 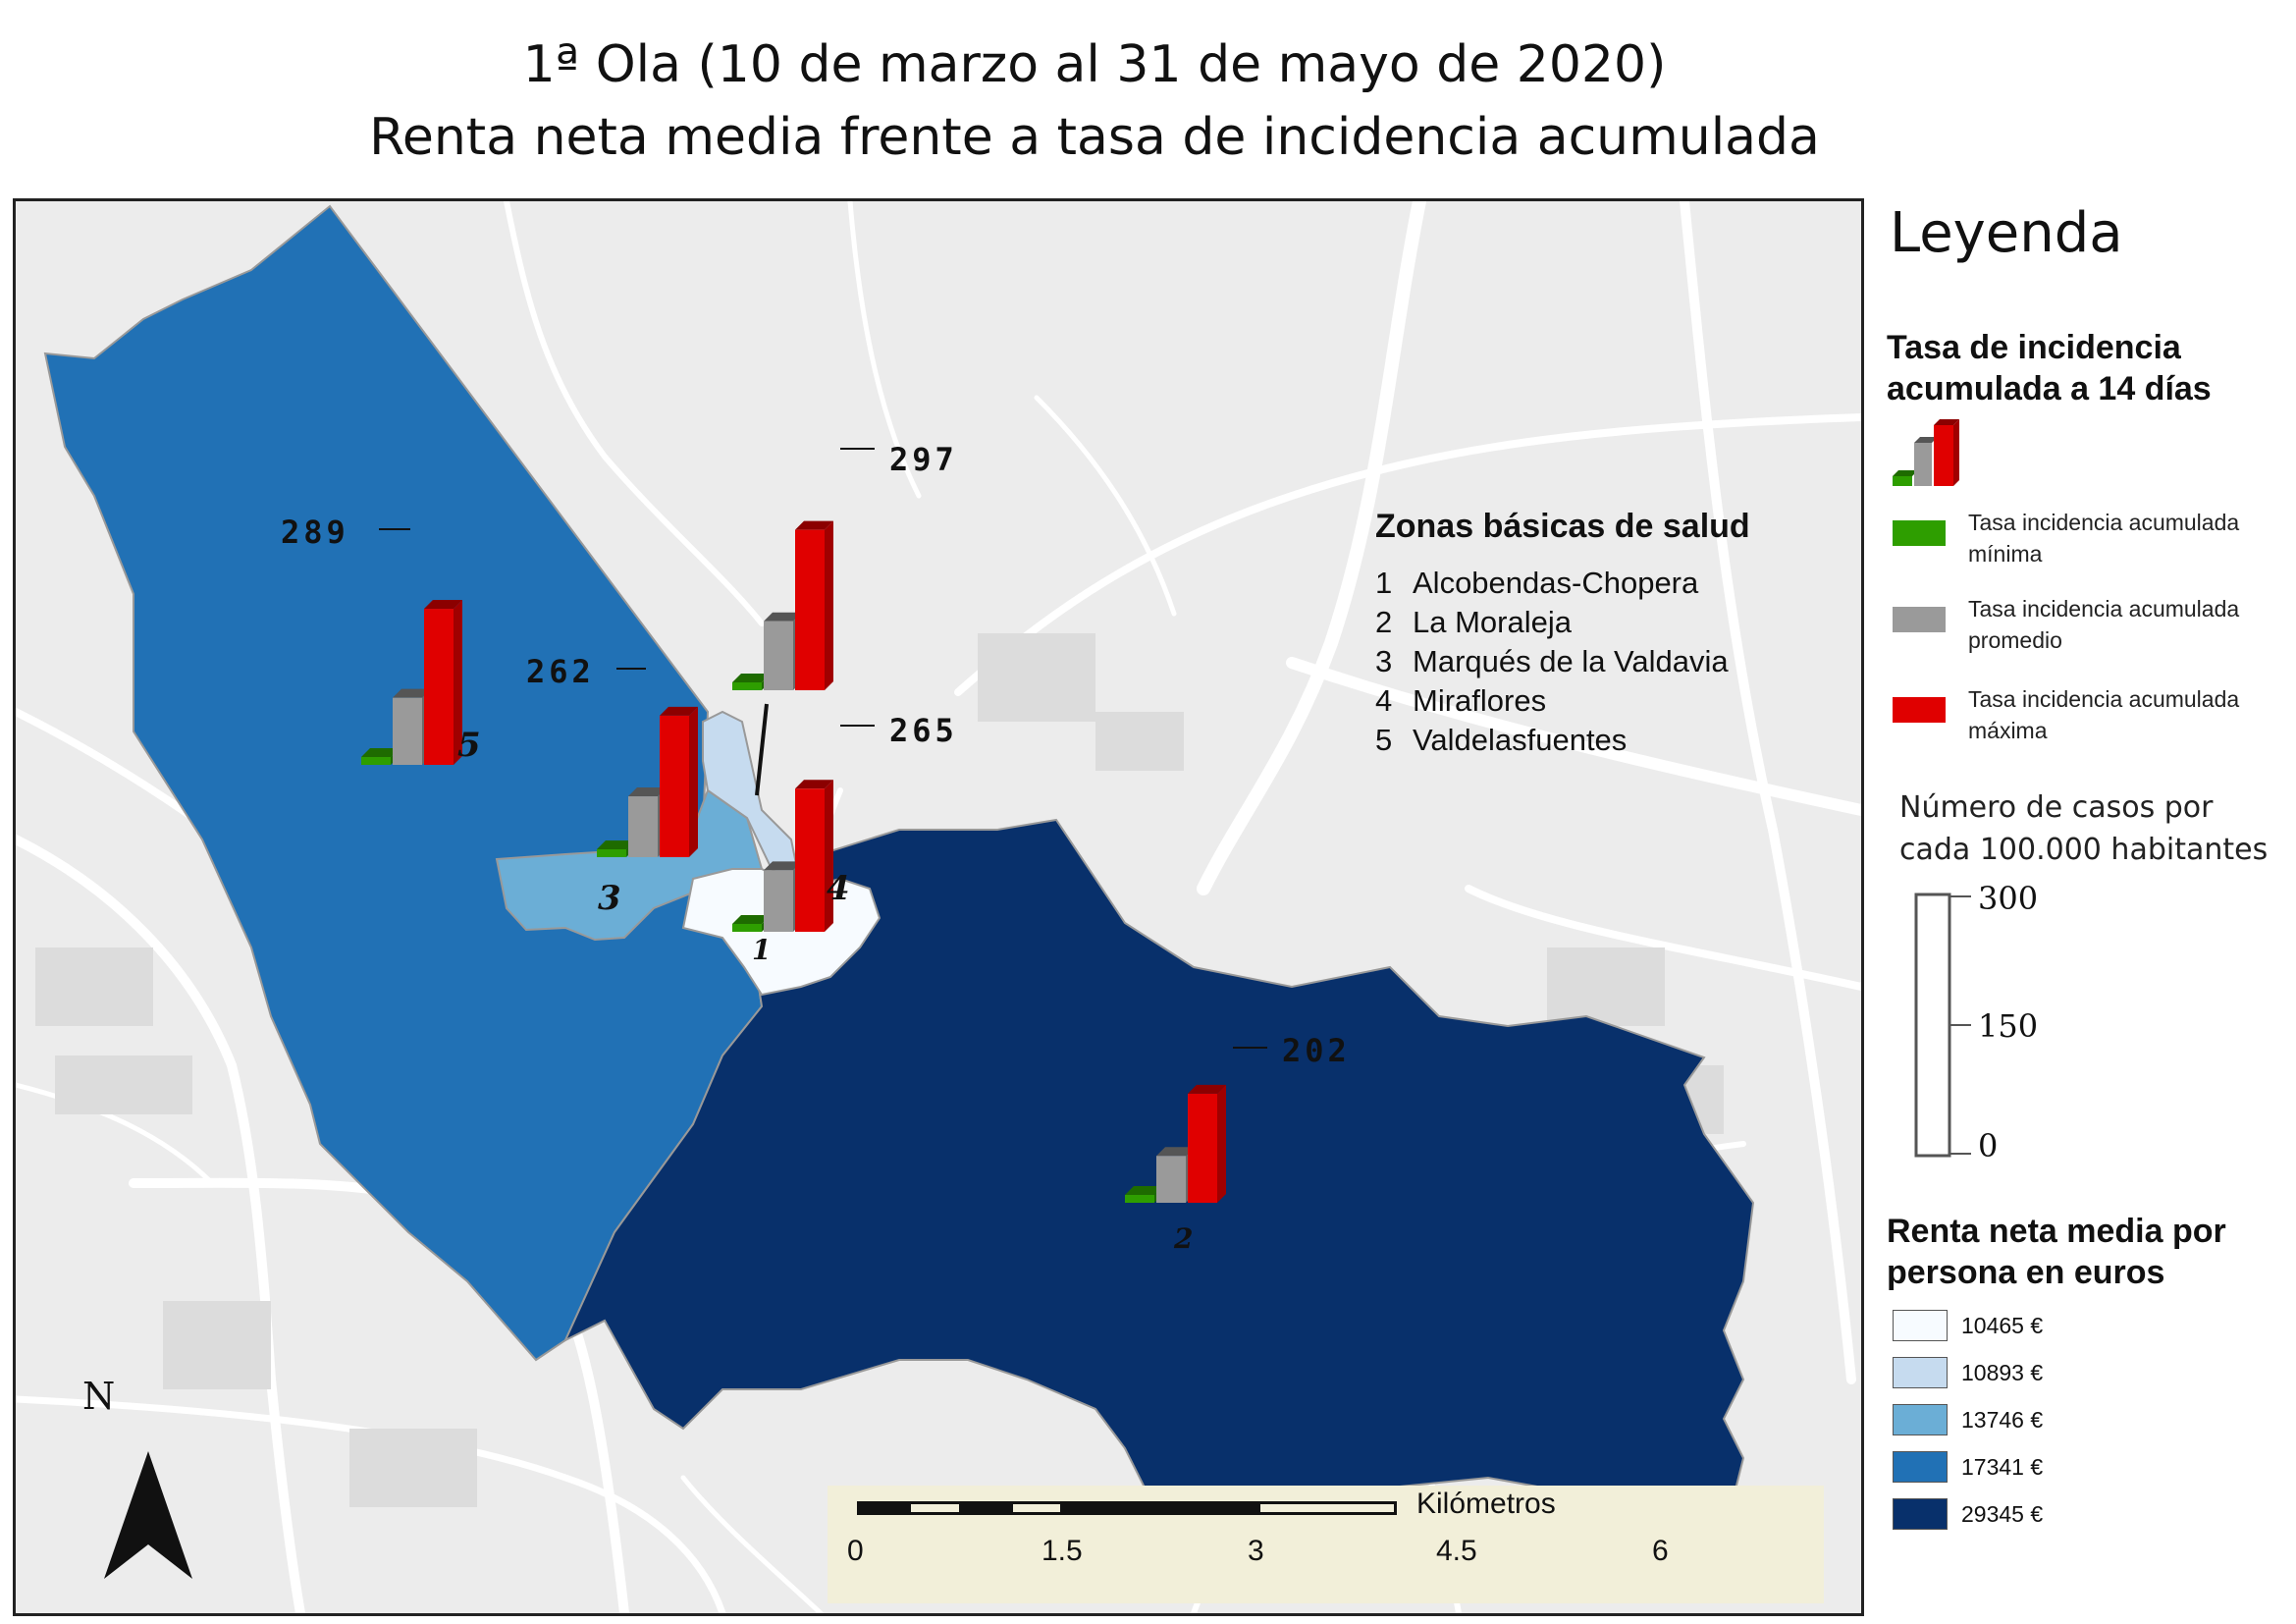 What do you see at coordinates (1919, 619) in the screenshot?
I see `avg-swatch` at bounding box center [1919, 619].